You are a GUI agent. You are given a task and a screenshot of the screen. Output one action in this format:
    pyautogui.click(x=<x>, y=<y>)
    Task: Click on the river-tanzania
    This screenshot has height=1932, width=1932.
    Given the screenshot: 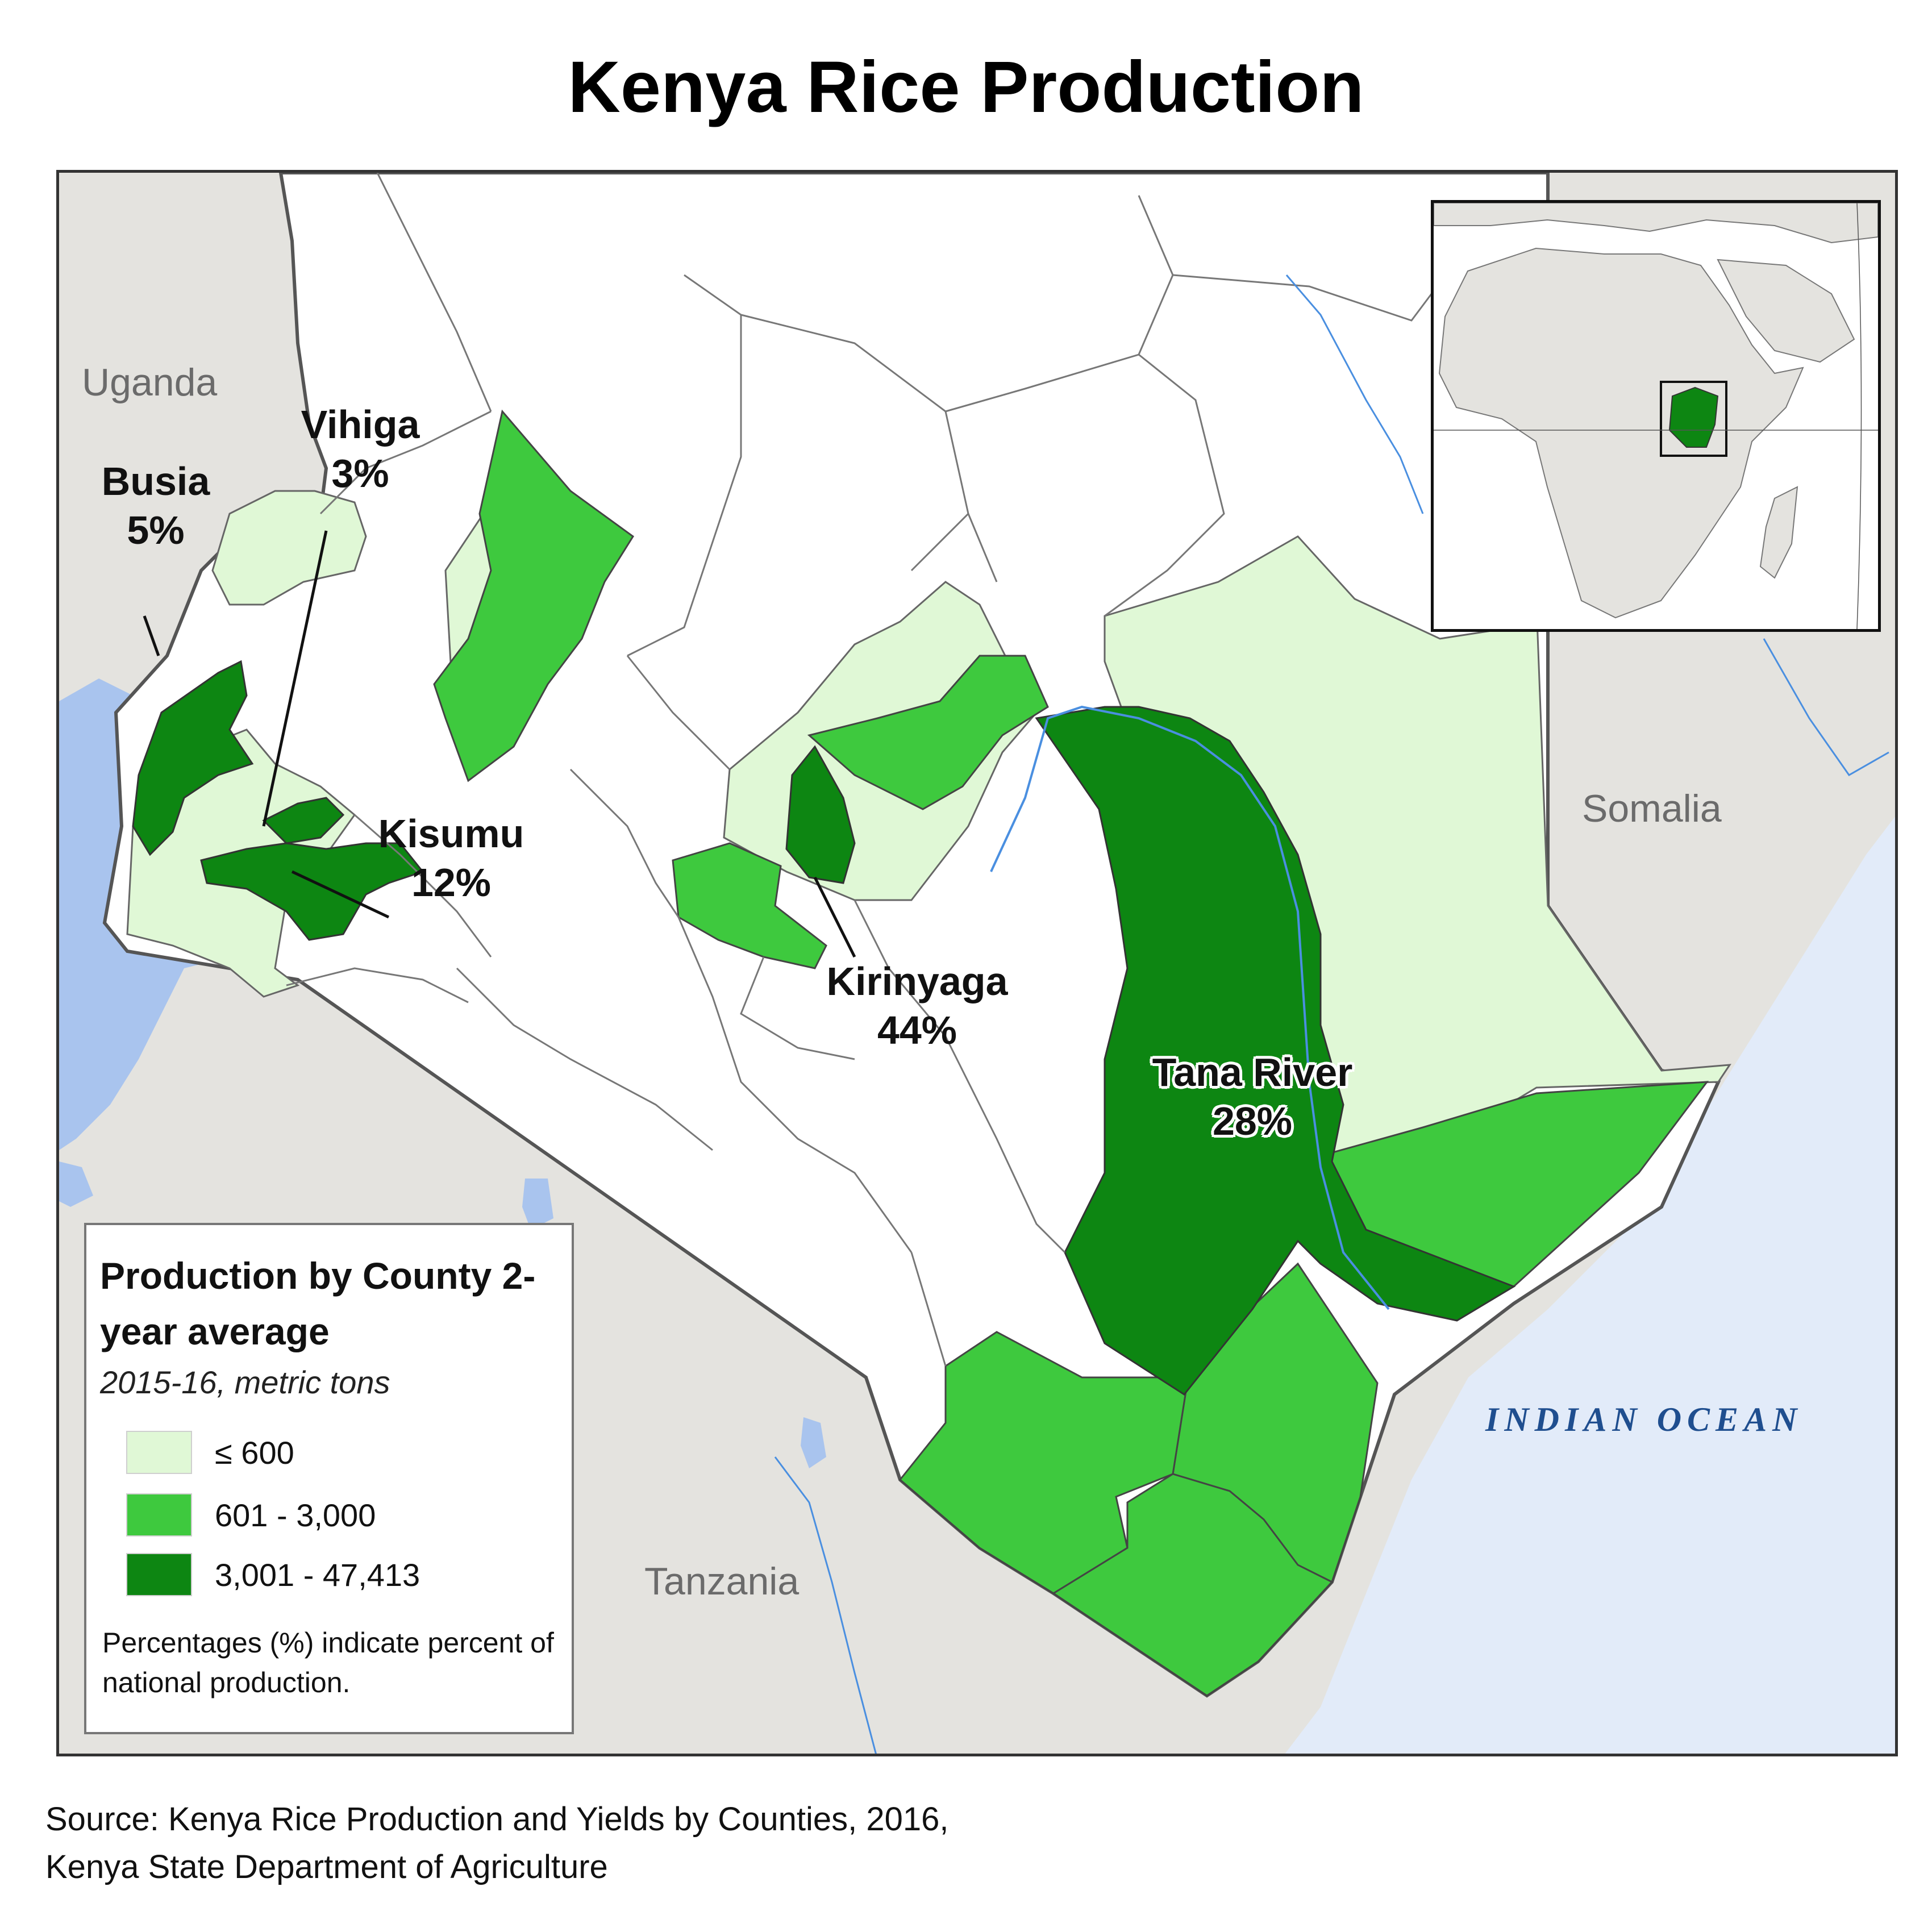 What is the action you would take?
    pyautogui.click(x=825, y=1605)
    